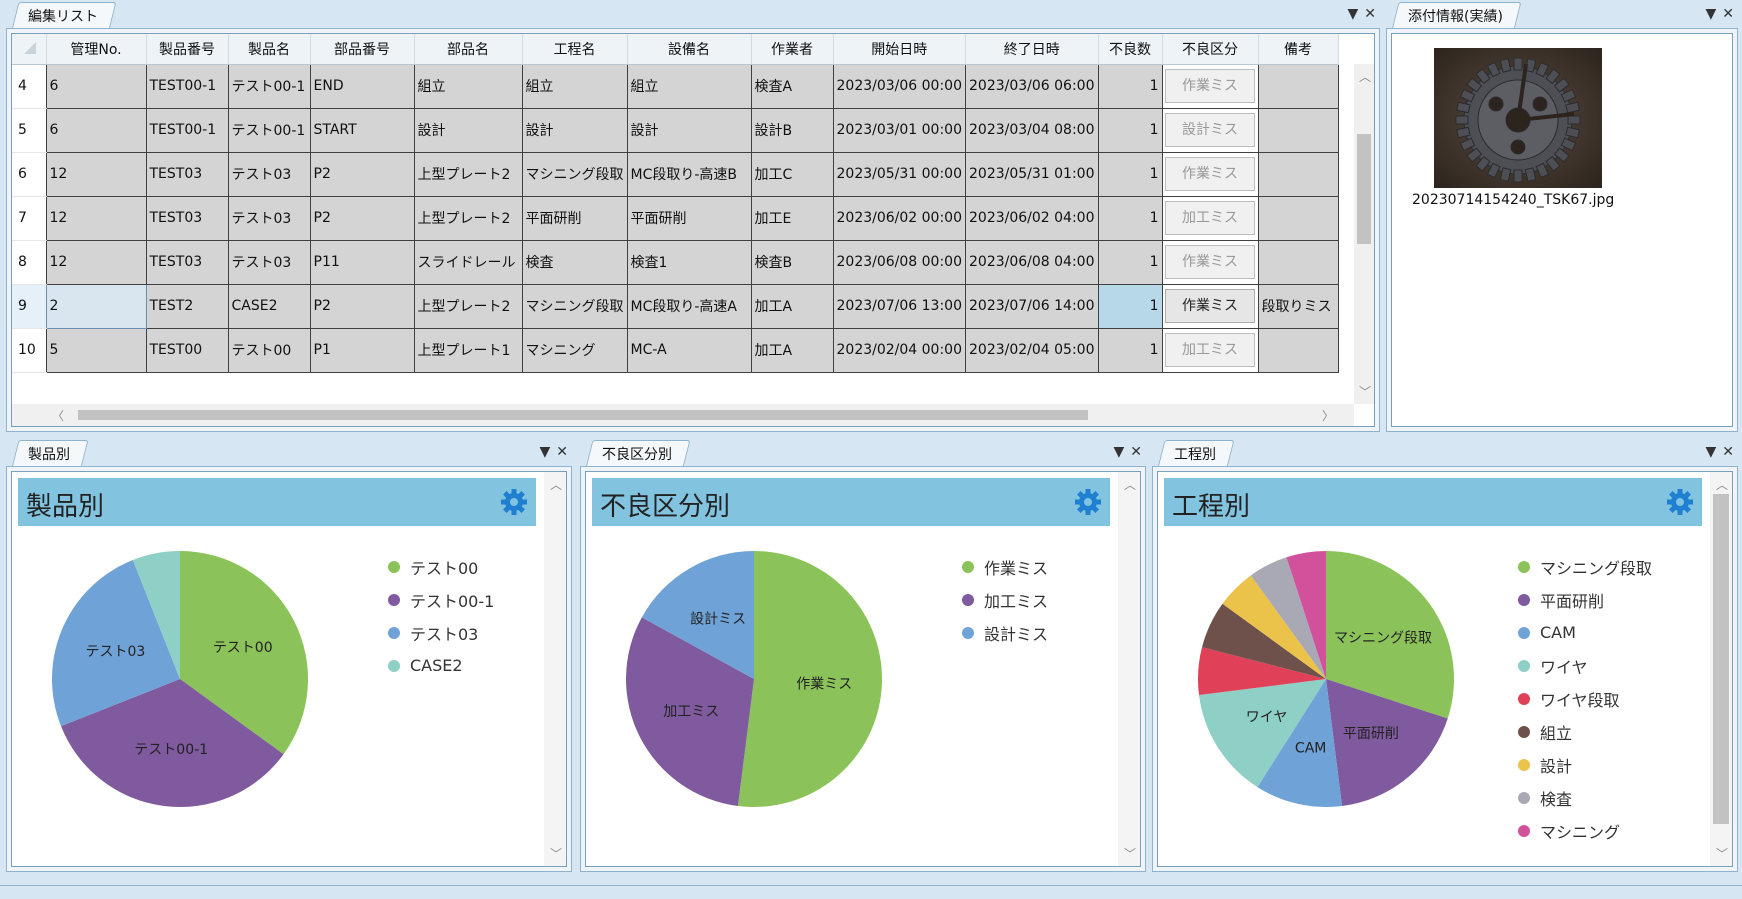  What do you see at coordinates (1210, 350) in the screenshot?
I see `defect-type-cell: 加工ミス` at bounding box center [1210, 350].